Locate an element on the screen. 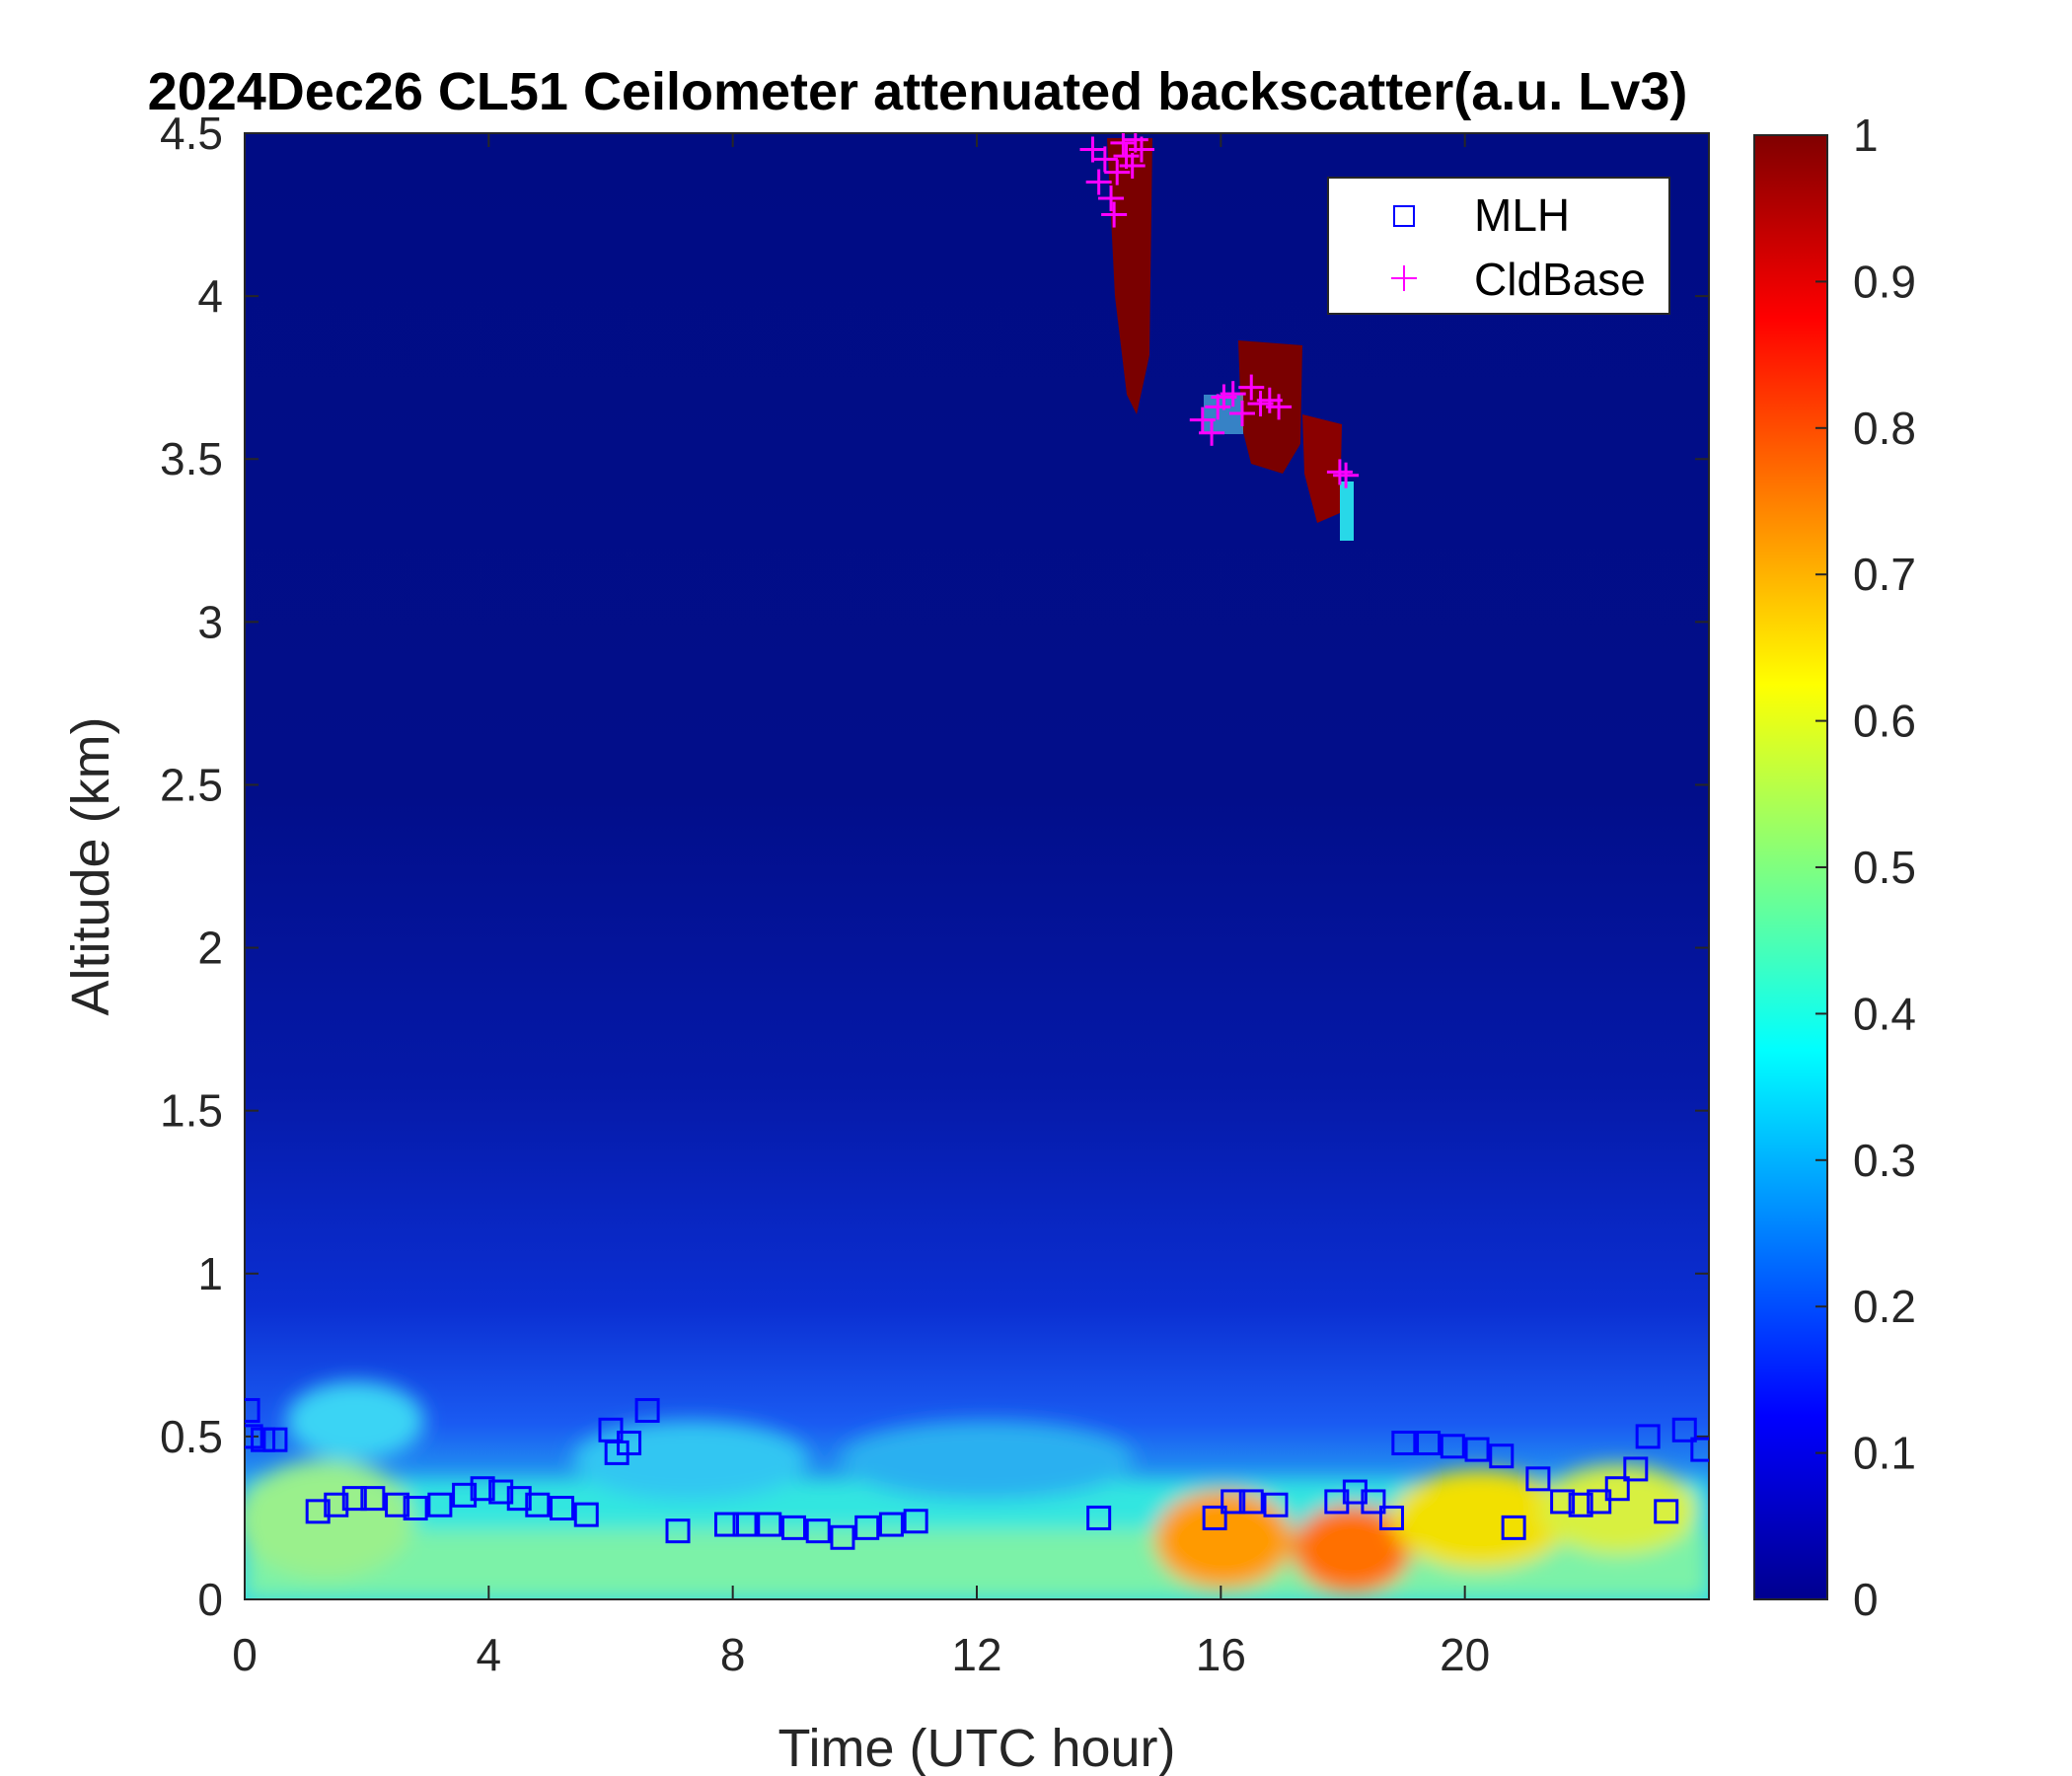 This screenshot has height=1776, width=2072. legend-cldbase-marker is located at coordinates (1404, 278).